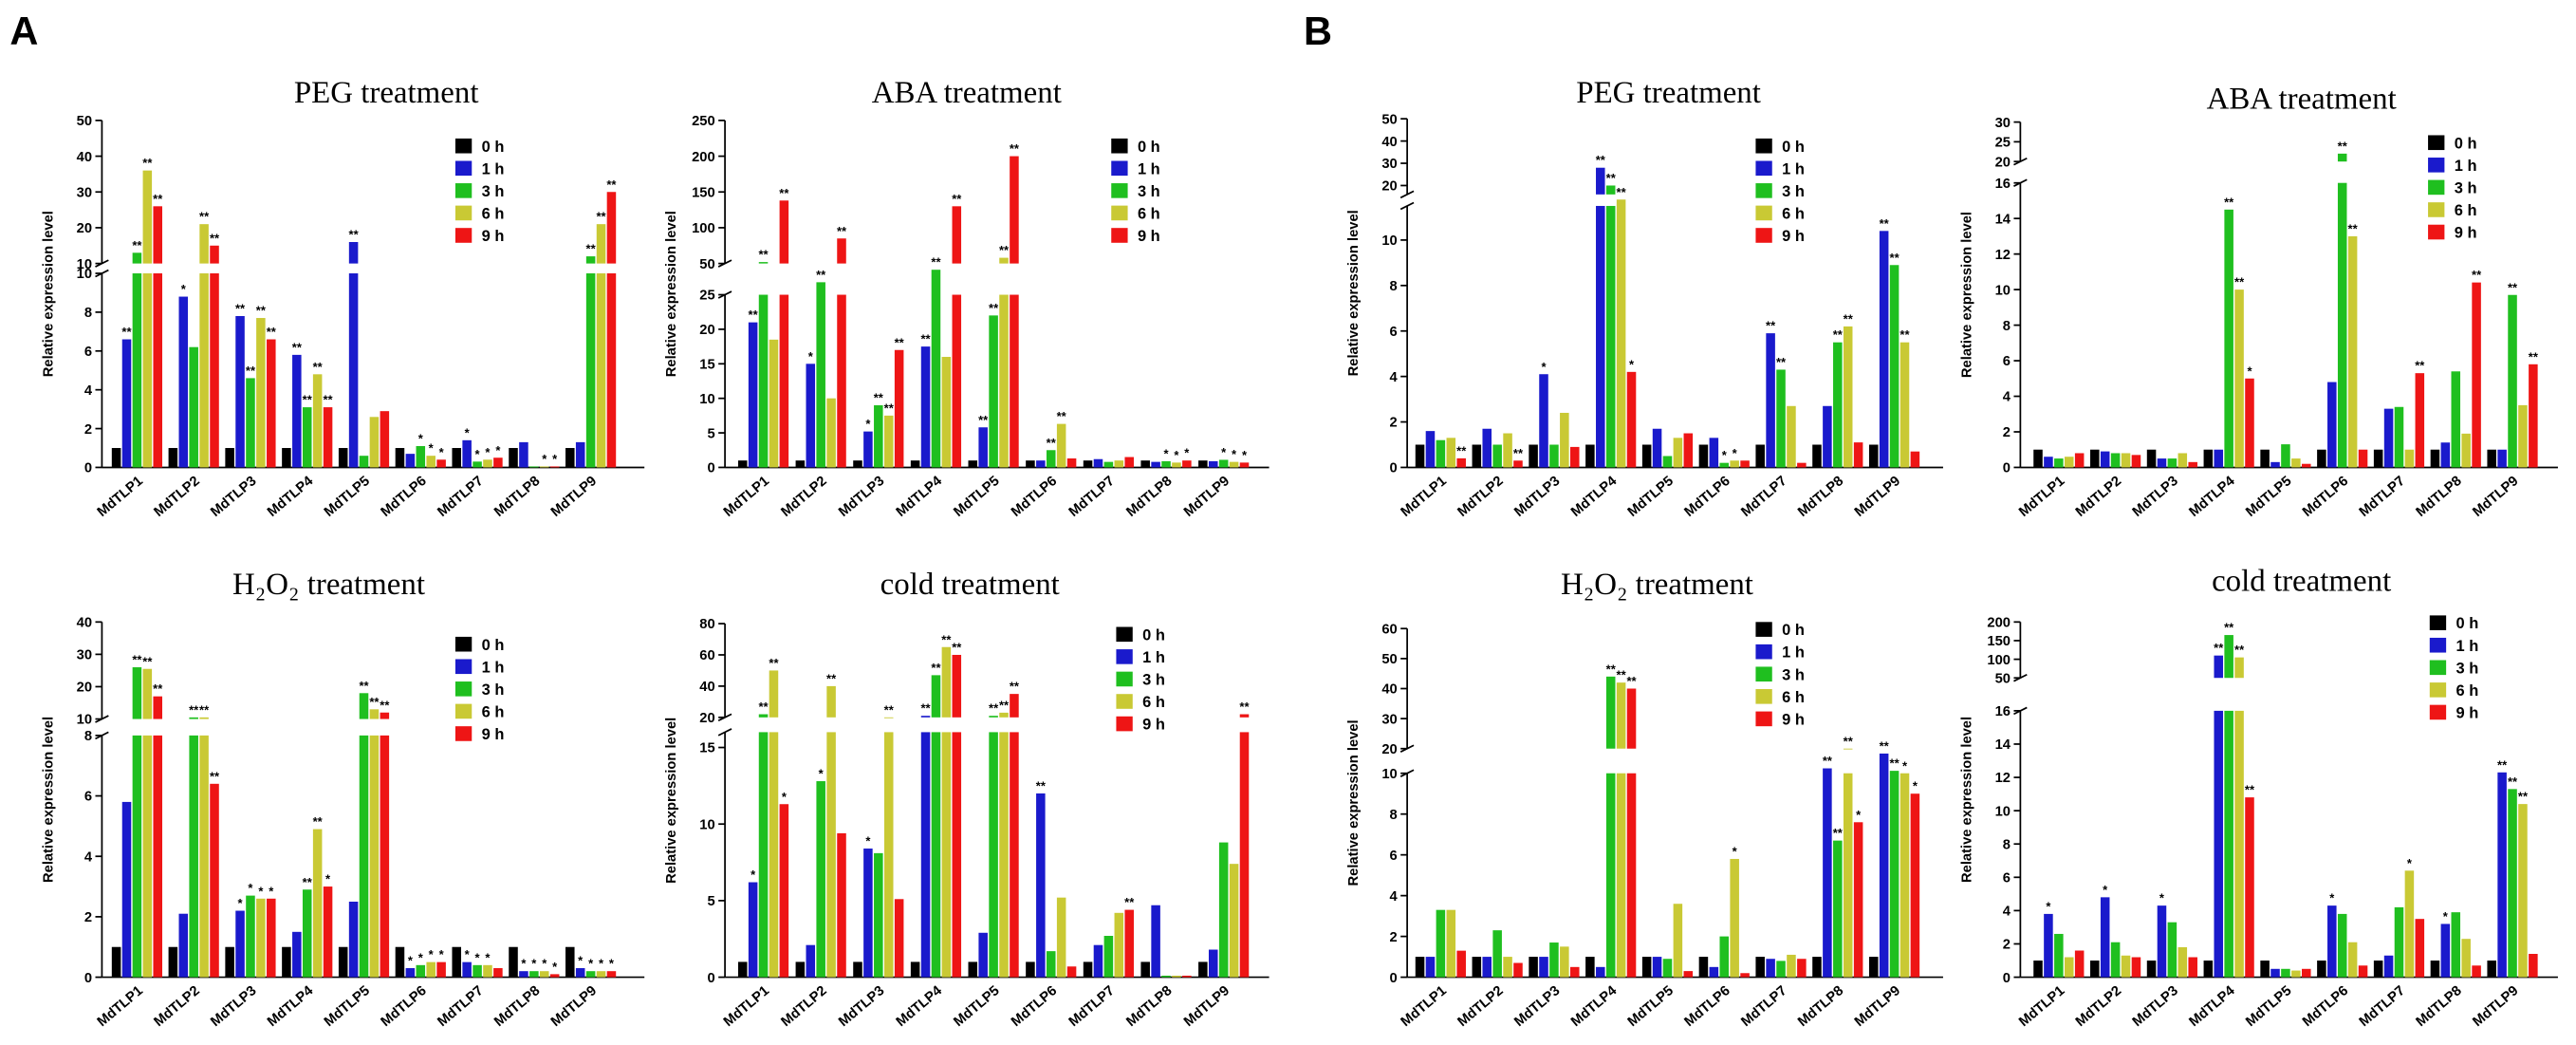  Describe the element at coordinates (1884, 349) in the screenshot. I see `bar-mdtlp9-1h` at that location.